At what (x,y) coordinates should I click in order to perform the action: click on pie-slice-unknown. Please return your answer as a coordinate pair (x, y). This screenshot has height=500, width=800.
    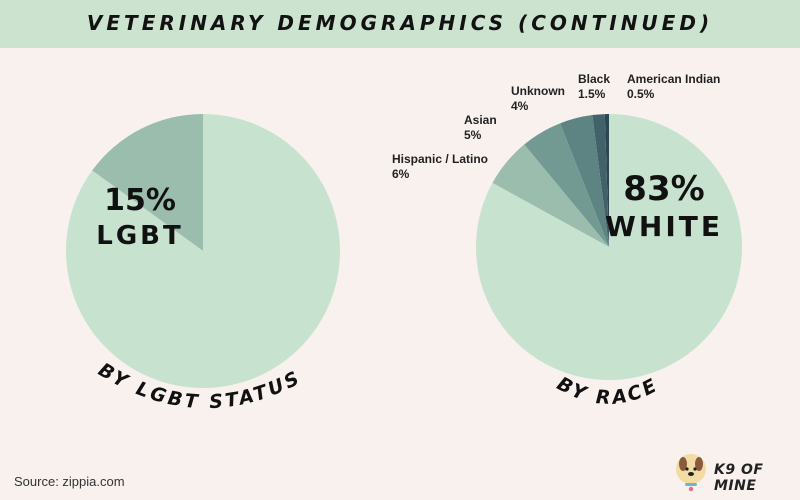
    Looking at the image, I should click on (584, 181).